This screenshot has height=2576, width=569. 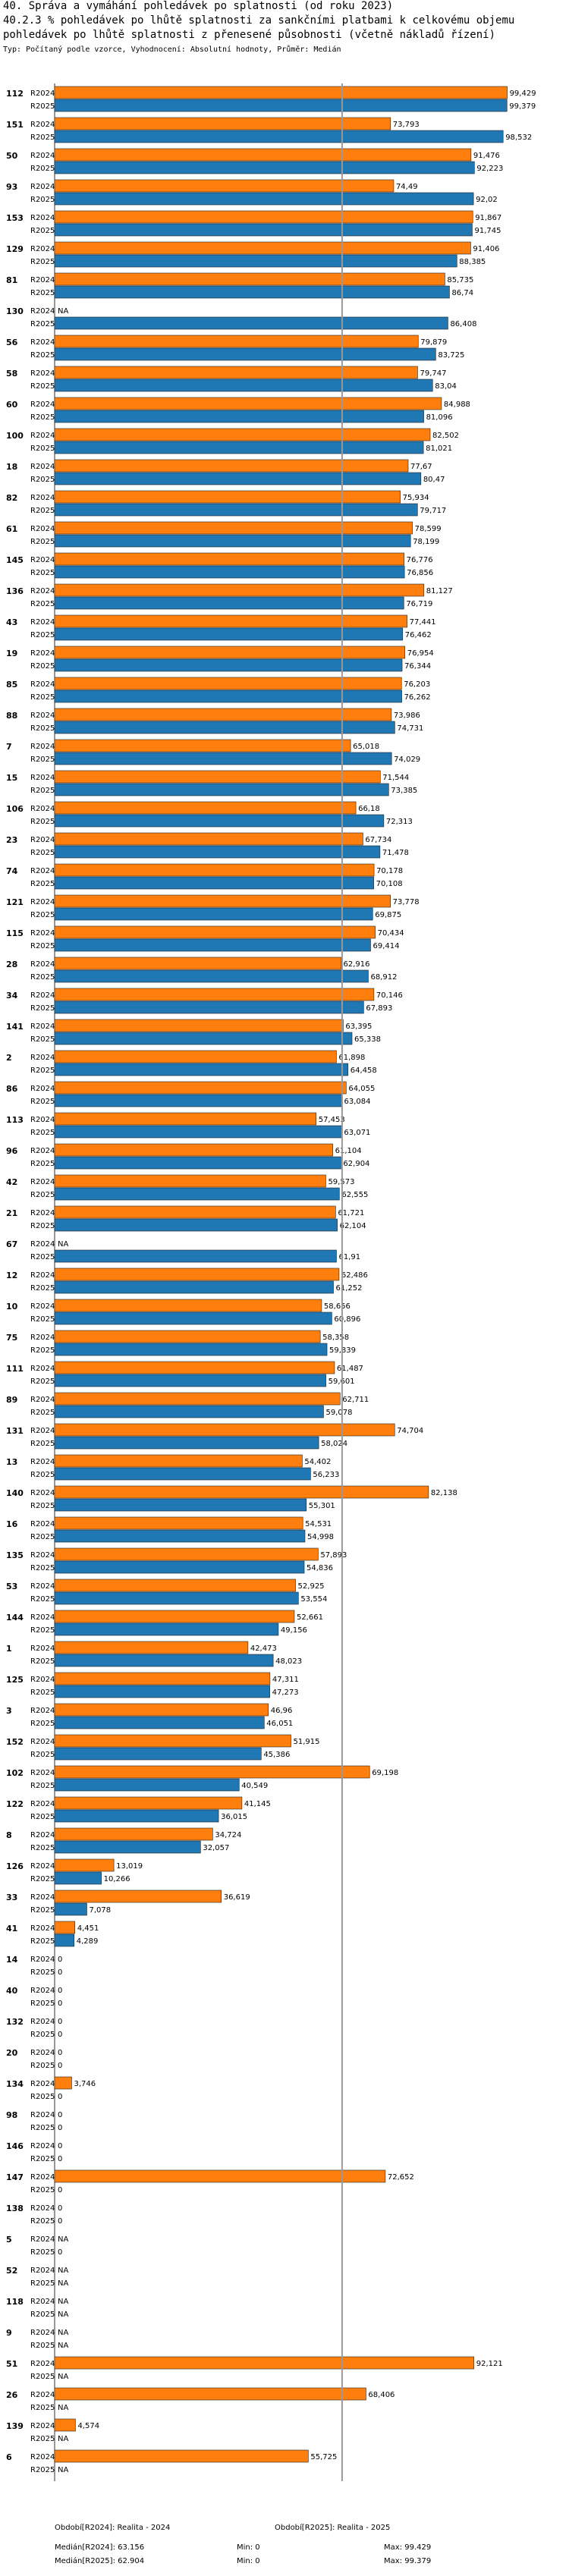 I want to click on footer-min-2024: Min: 0, so click(x=249, y=2547).